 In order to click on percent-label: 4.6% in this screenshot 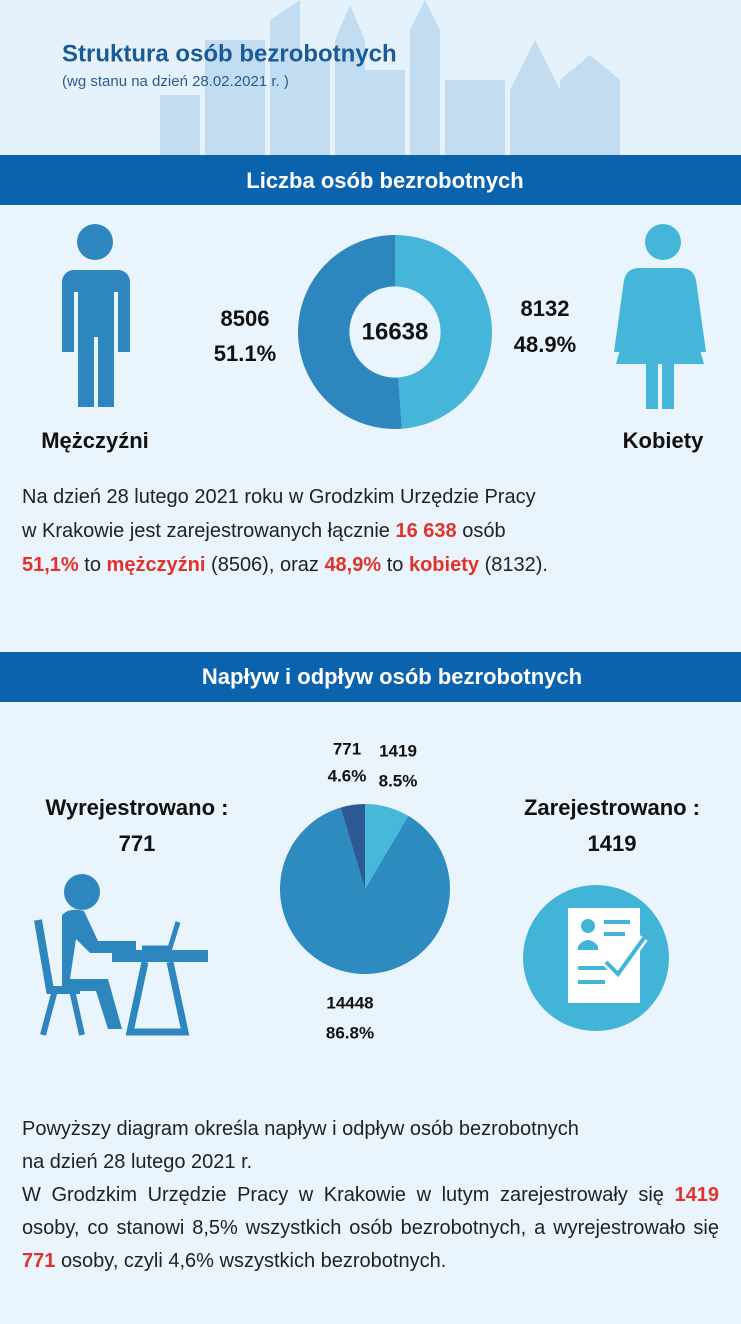, I will do `click(347, 775)`.